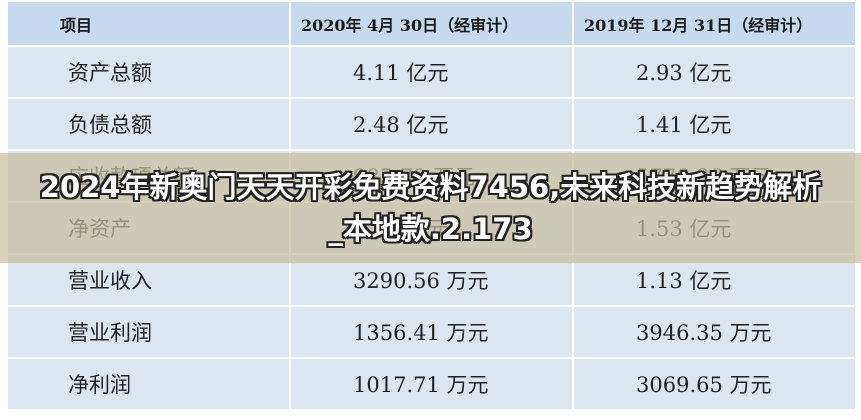  I want to click on table-cell: 负债总额, so click(148, 124).